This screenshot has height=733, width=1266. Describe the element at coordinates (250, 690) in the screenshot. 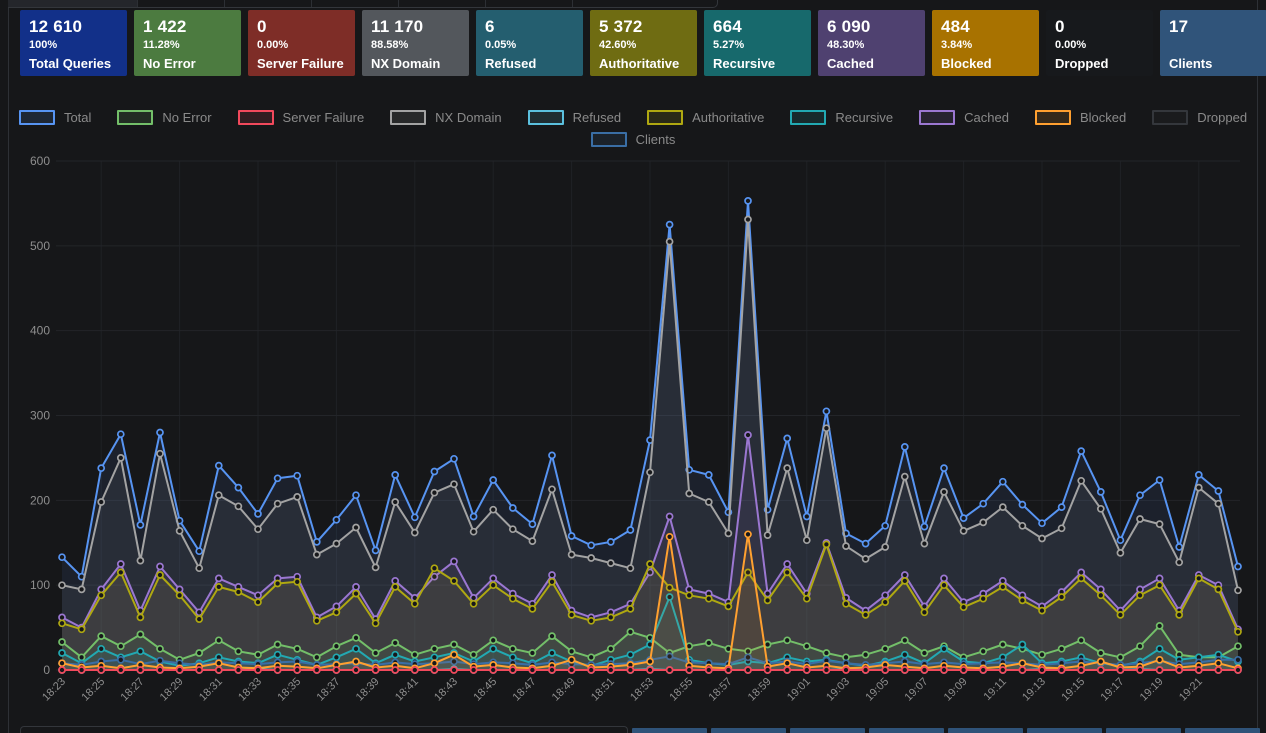

I see `x-axis-tick-label: 18:33` at that location.